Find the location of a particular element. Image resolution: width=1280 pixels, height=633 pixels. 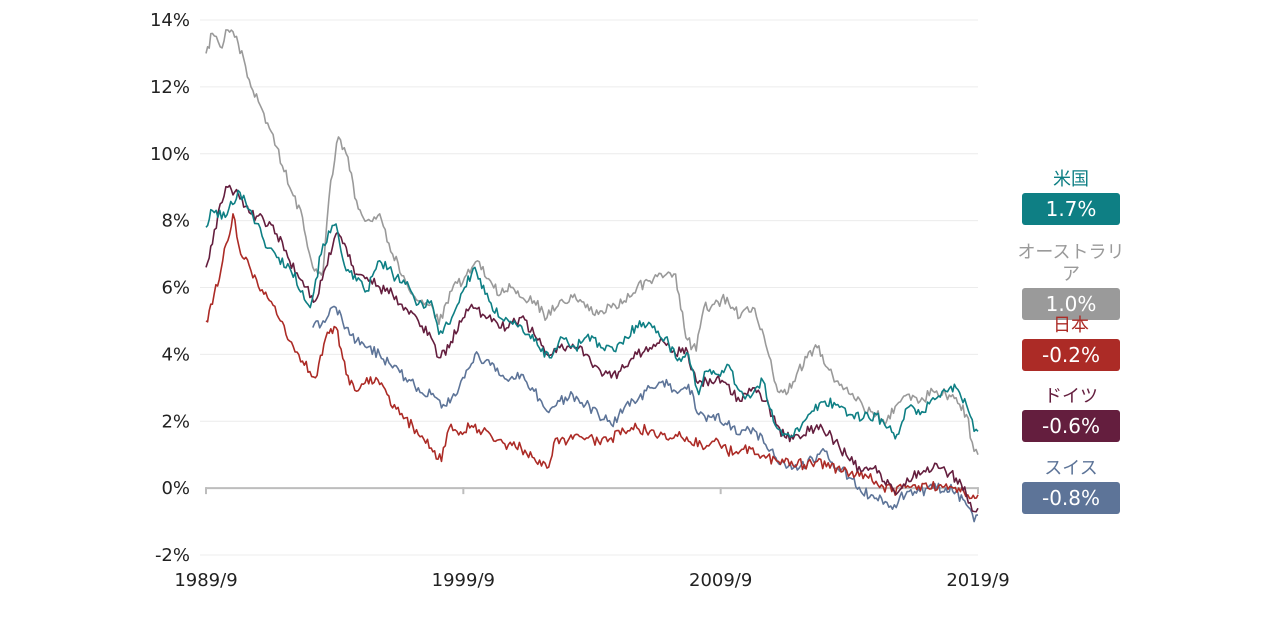

legend-label-germany: ドイツ is located at coordinates (1071, 396).